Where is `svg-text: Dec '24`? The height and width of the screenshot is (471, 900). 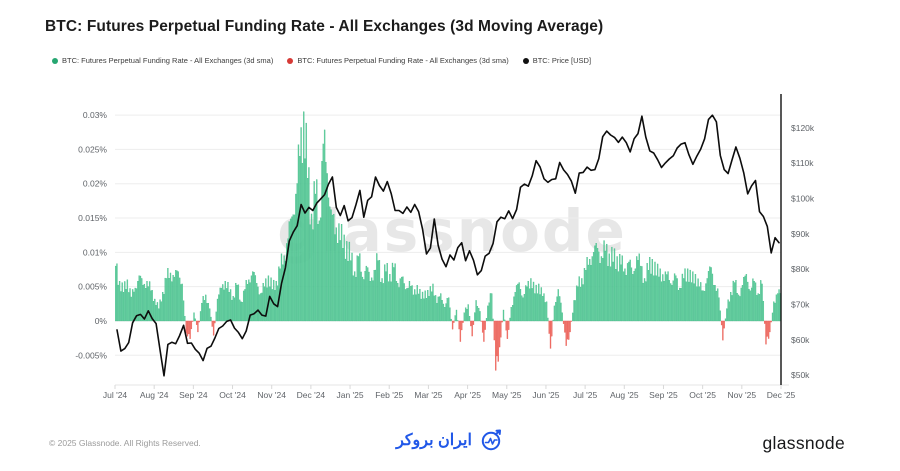
svg-text: Dec '24 is located at coordinates (311, 395).